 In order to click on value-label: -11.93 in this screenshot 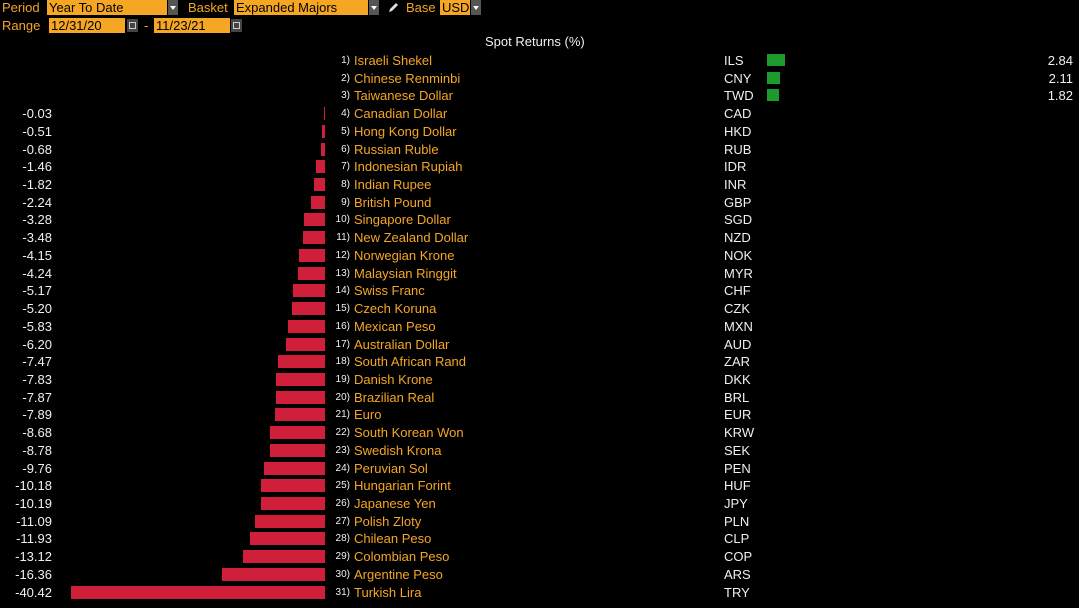, I will do `click(34, 539)`.